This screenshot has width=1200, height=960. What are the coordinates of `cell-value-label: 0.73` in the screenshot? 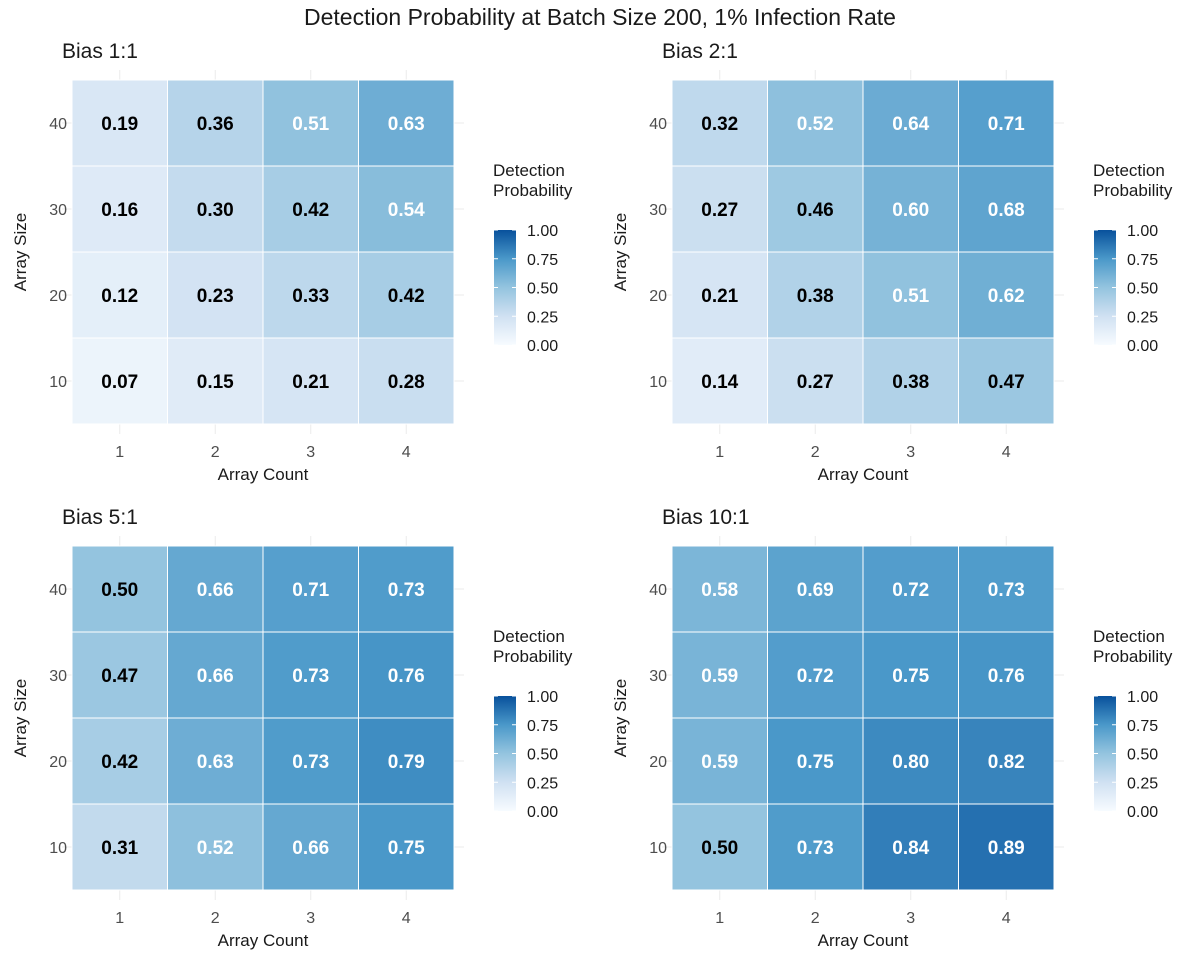 It's located at (1006, 590).